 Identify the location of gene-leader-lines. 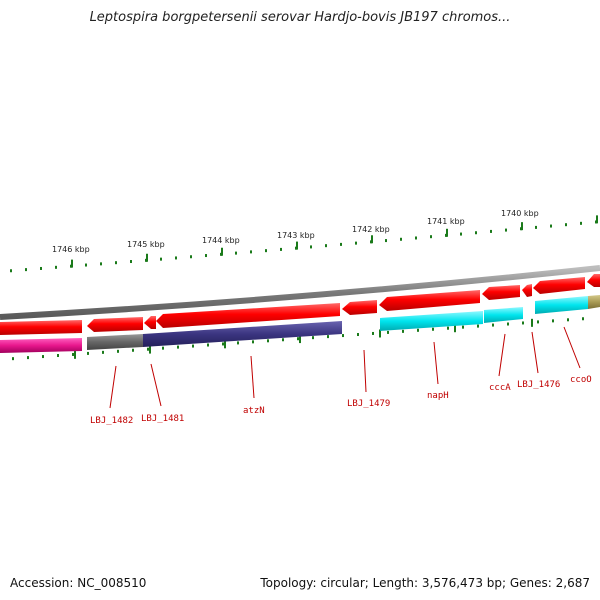
(345, 367).